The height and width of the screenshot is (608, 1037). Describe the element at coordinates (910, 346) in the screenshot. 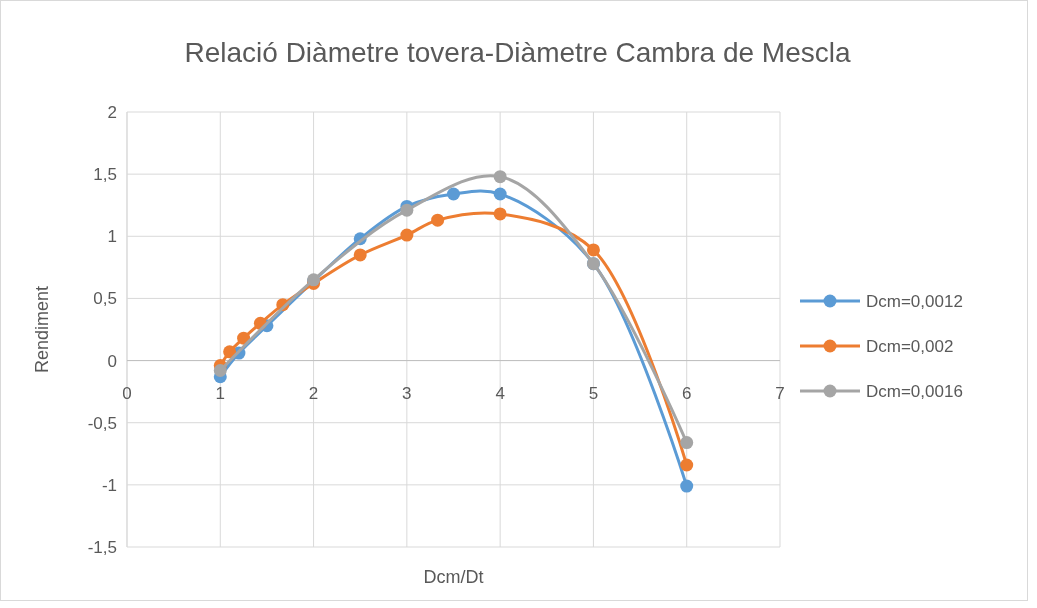

I see `legend-label: Dcm=0,002` at that location.